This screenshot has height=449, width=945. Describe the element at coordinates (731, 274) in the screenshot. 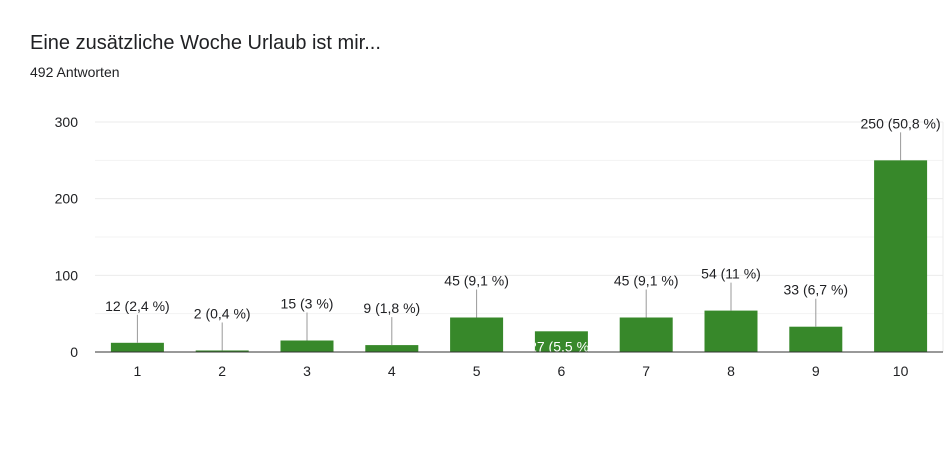

I see `data-label: 54 (11 %)` at that location.